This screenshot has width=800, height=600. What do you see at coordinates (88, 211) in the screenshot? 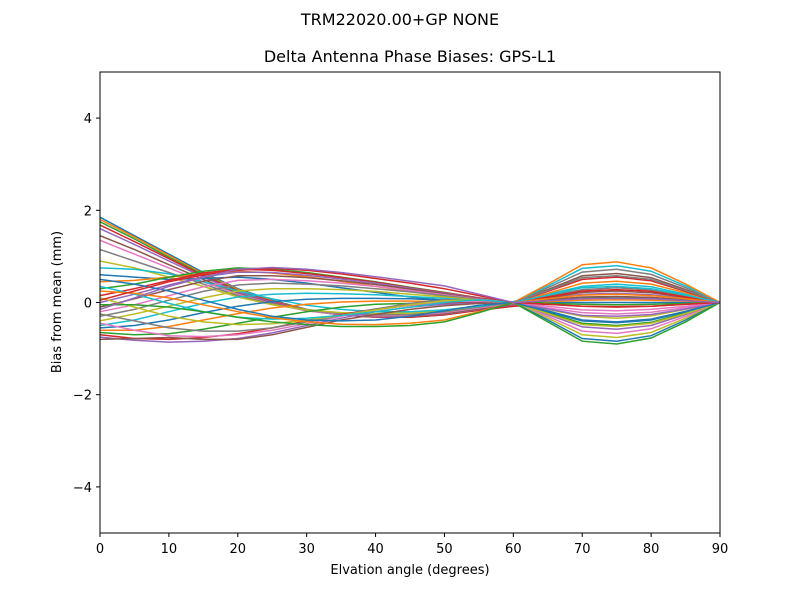
I see `y-tick-label: 2` at bounding box center [88, 211].